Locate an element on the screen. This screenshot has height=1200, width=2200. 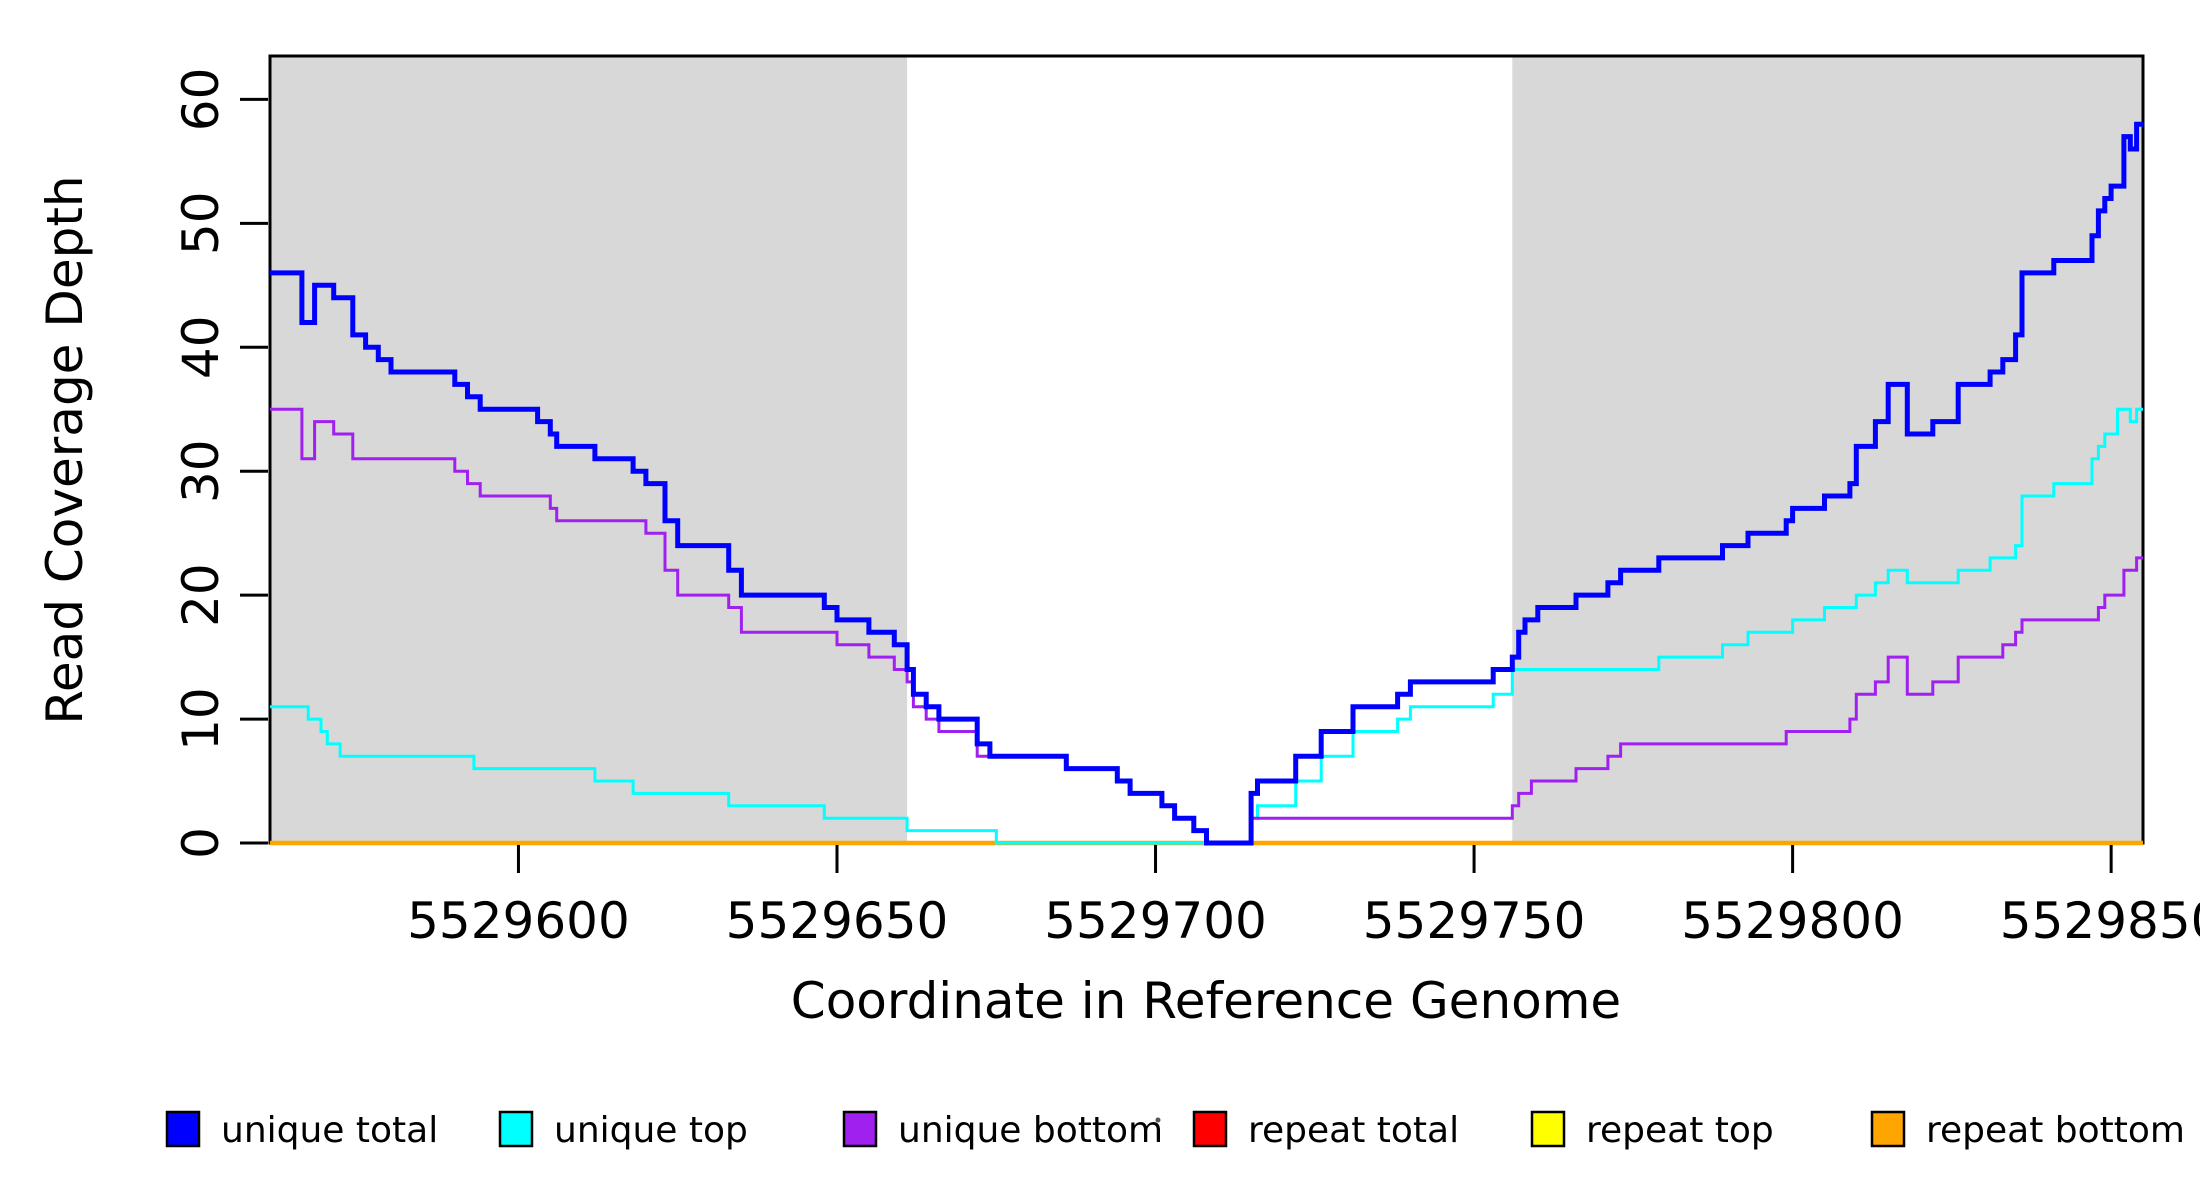
legend-item-repeat-top: repeat top is located at coordinates (1652, 1130).